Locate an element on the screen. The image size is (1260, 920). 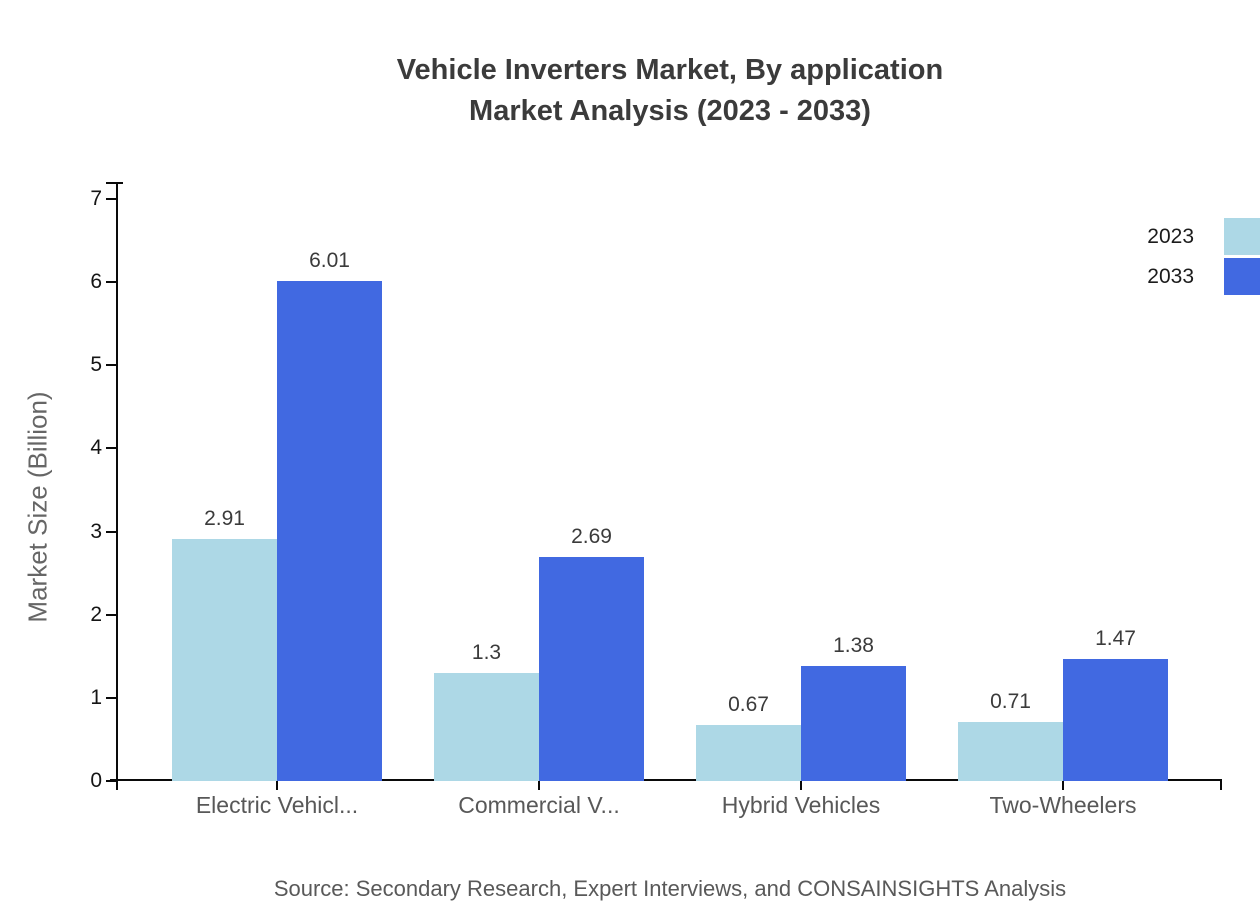
bar-value-label: 6.01 is located at coordinates (329, 261).